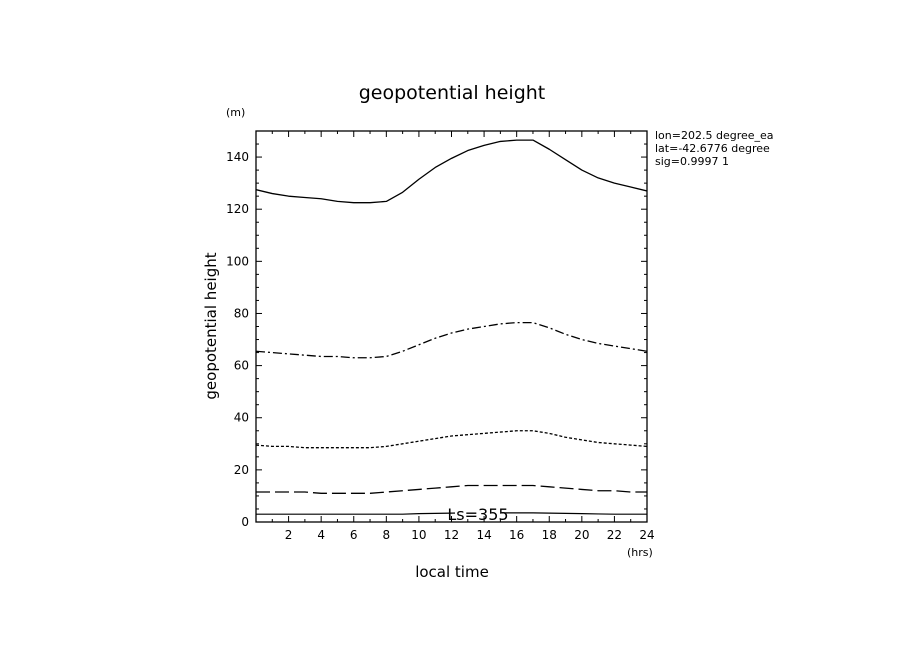 The height and width of the screenshot is (654, 904). Describe the element at coordinates (241, 313) in the screenshot. I see `y-tick-label: 80` at that location.